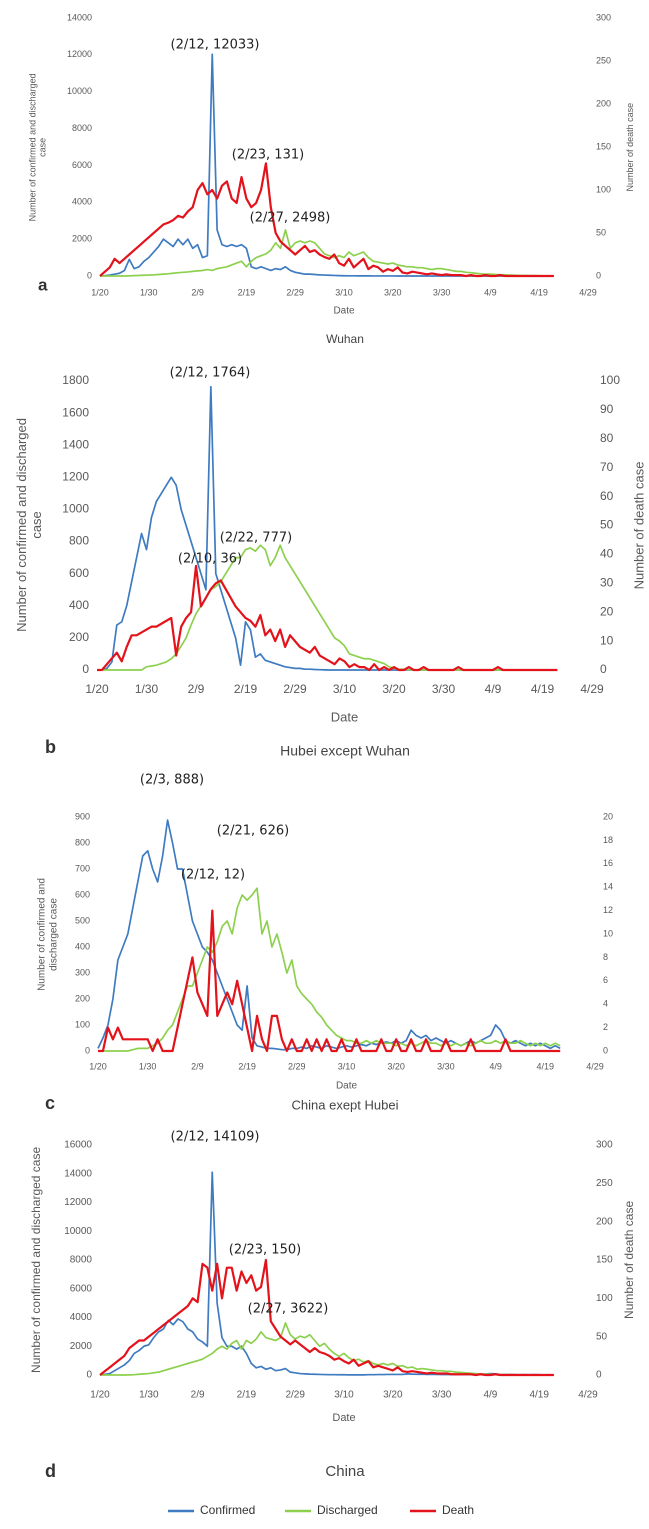  I want to click on y2-tick-label: 2, so click(605, 1027).